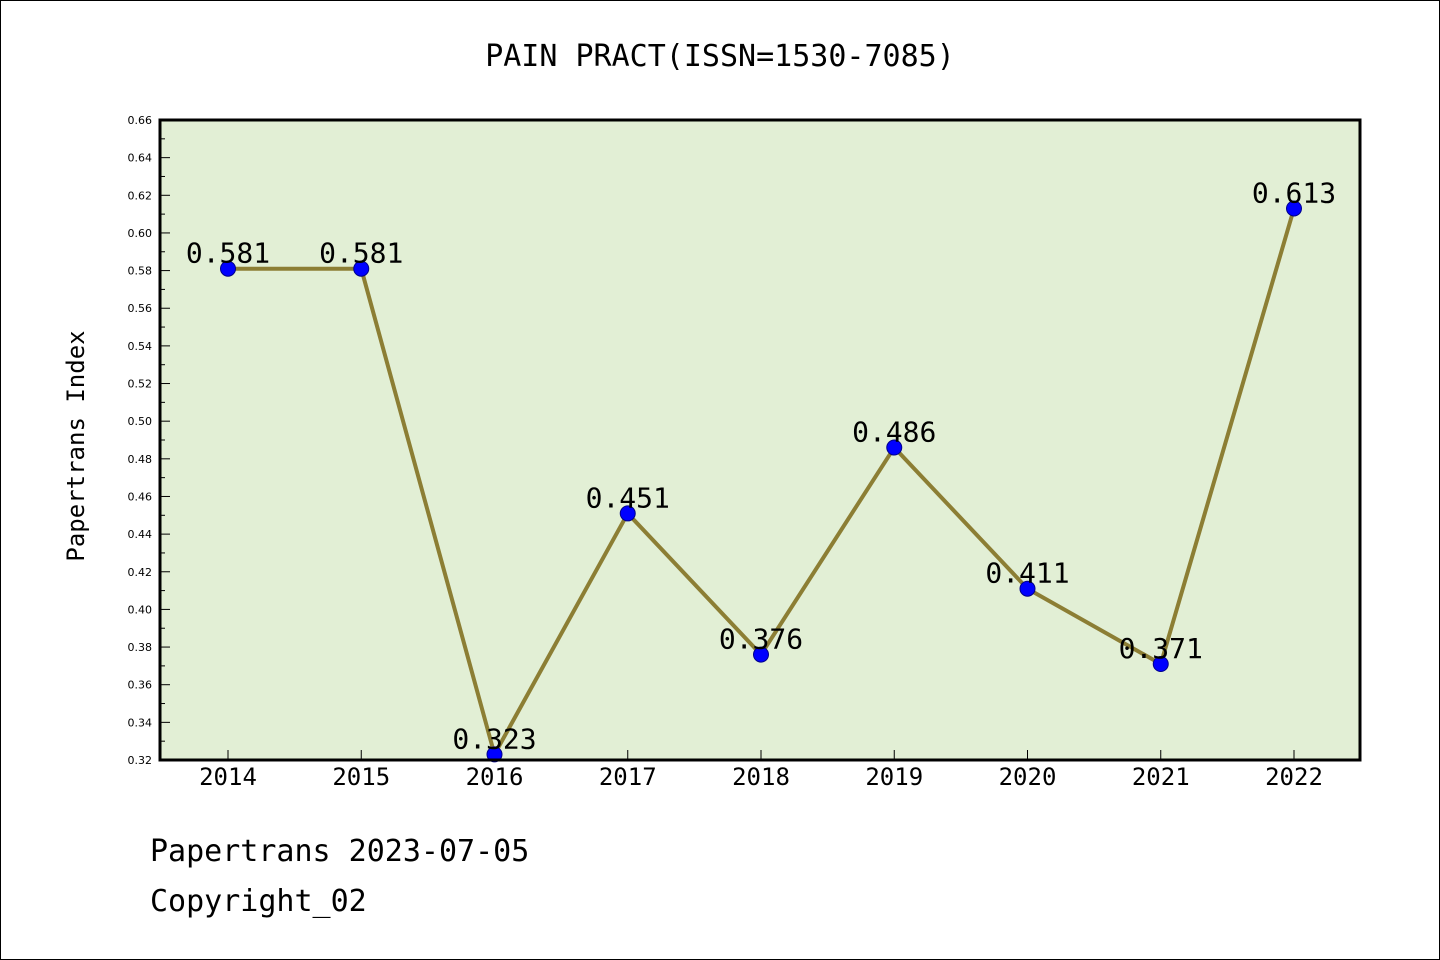  Describe the element at coordinates (340, 851) in the screenshot. I see `footer-date: Papertrans 2023-07-05` at that location.